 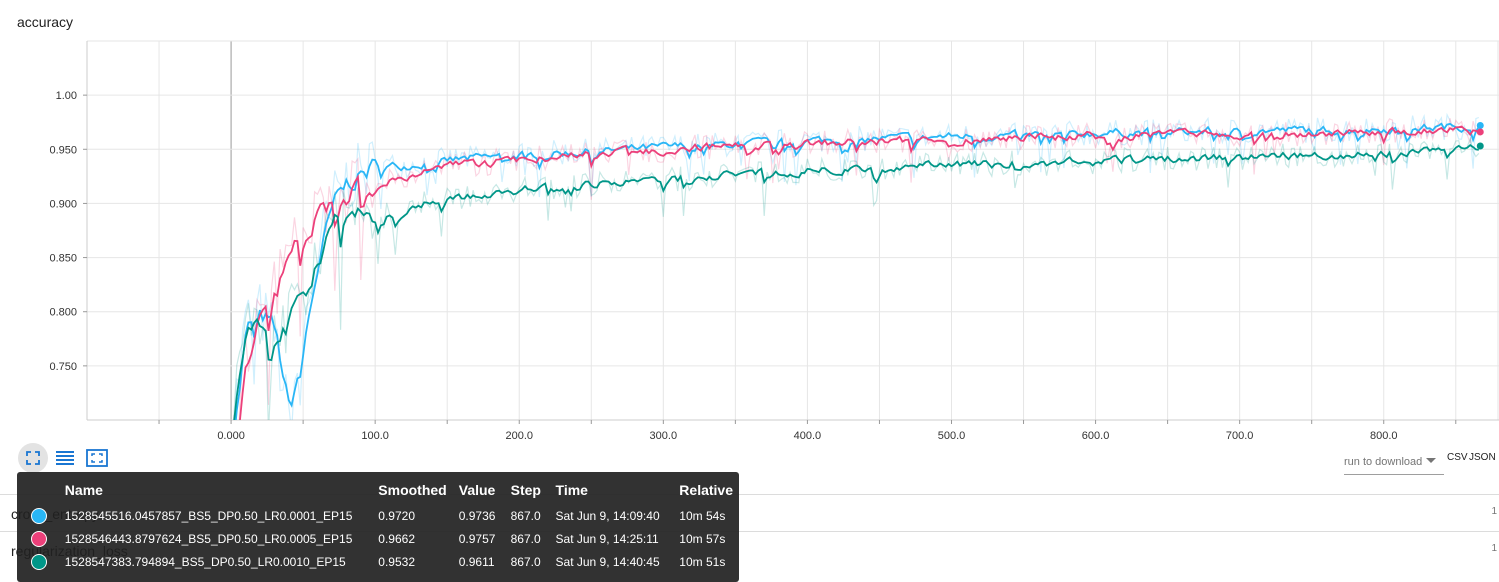 I want to click on log-scale-icon, so click(x=65, y=458).